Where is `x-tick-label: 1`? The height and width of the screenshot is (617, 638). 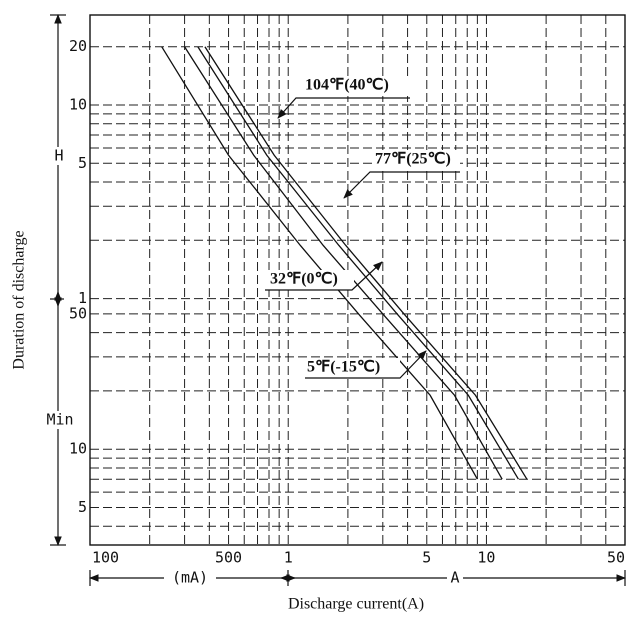 x-tick-label: 1 is located at coordinates (288, 558).